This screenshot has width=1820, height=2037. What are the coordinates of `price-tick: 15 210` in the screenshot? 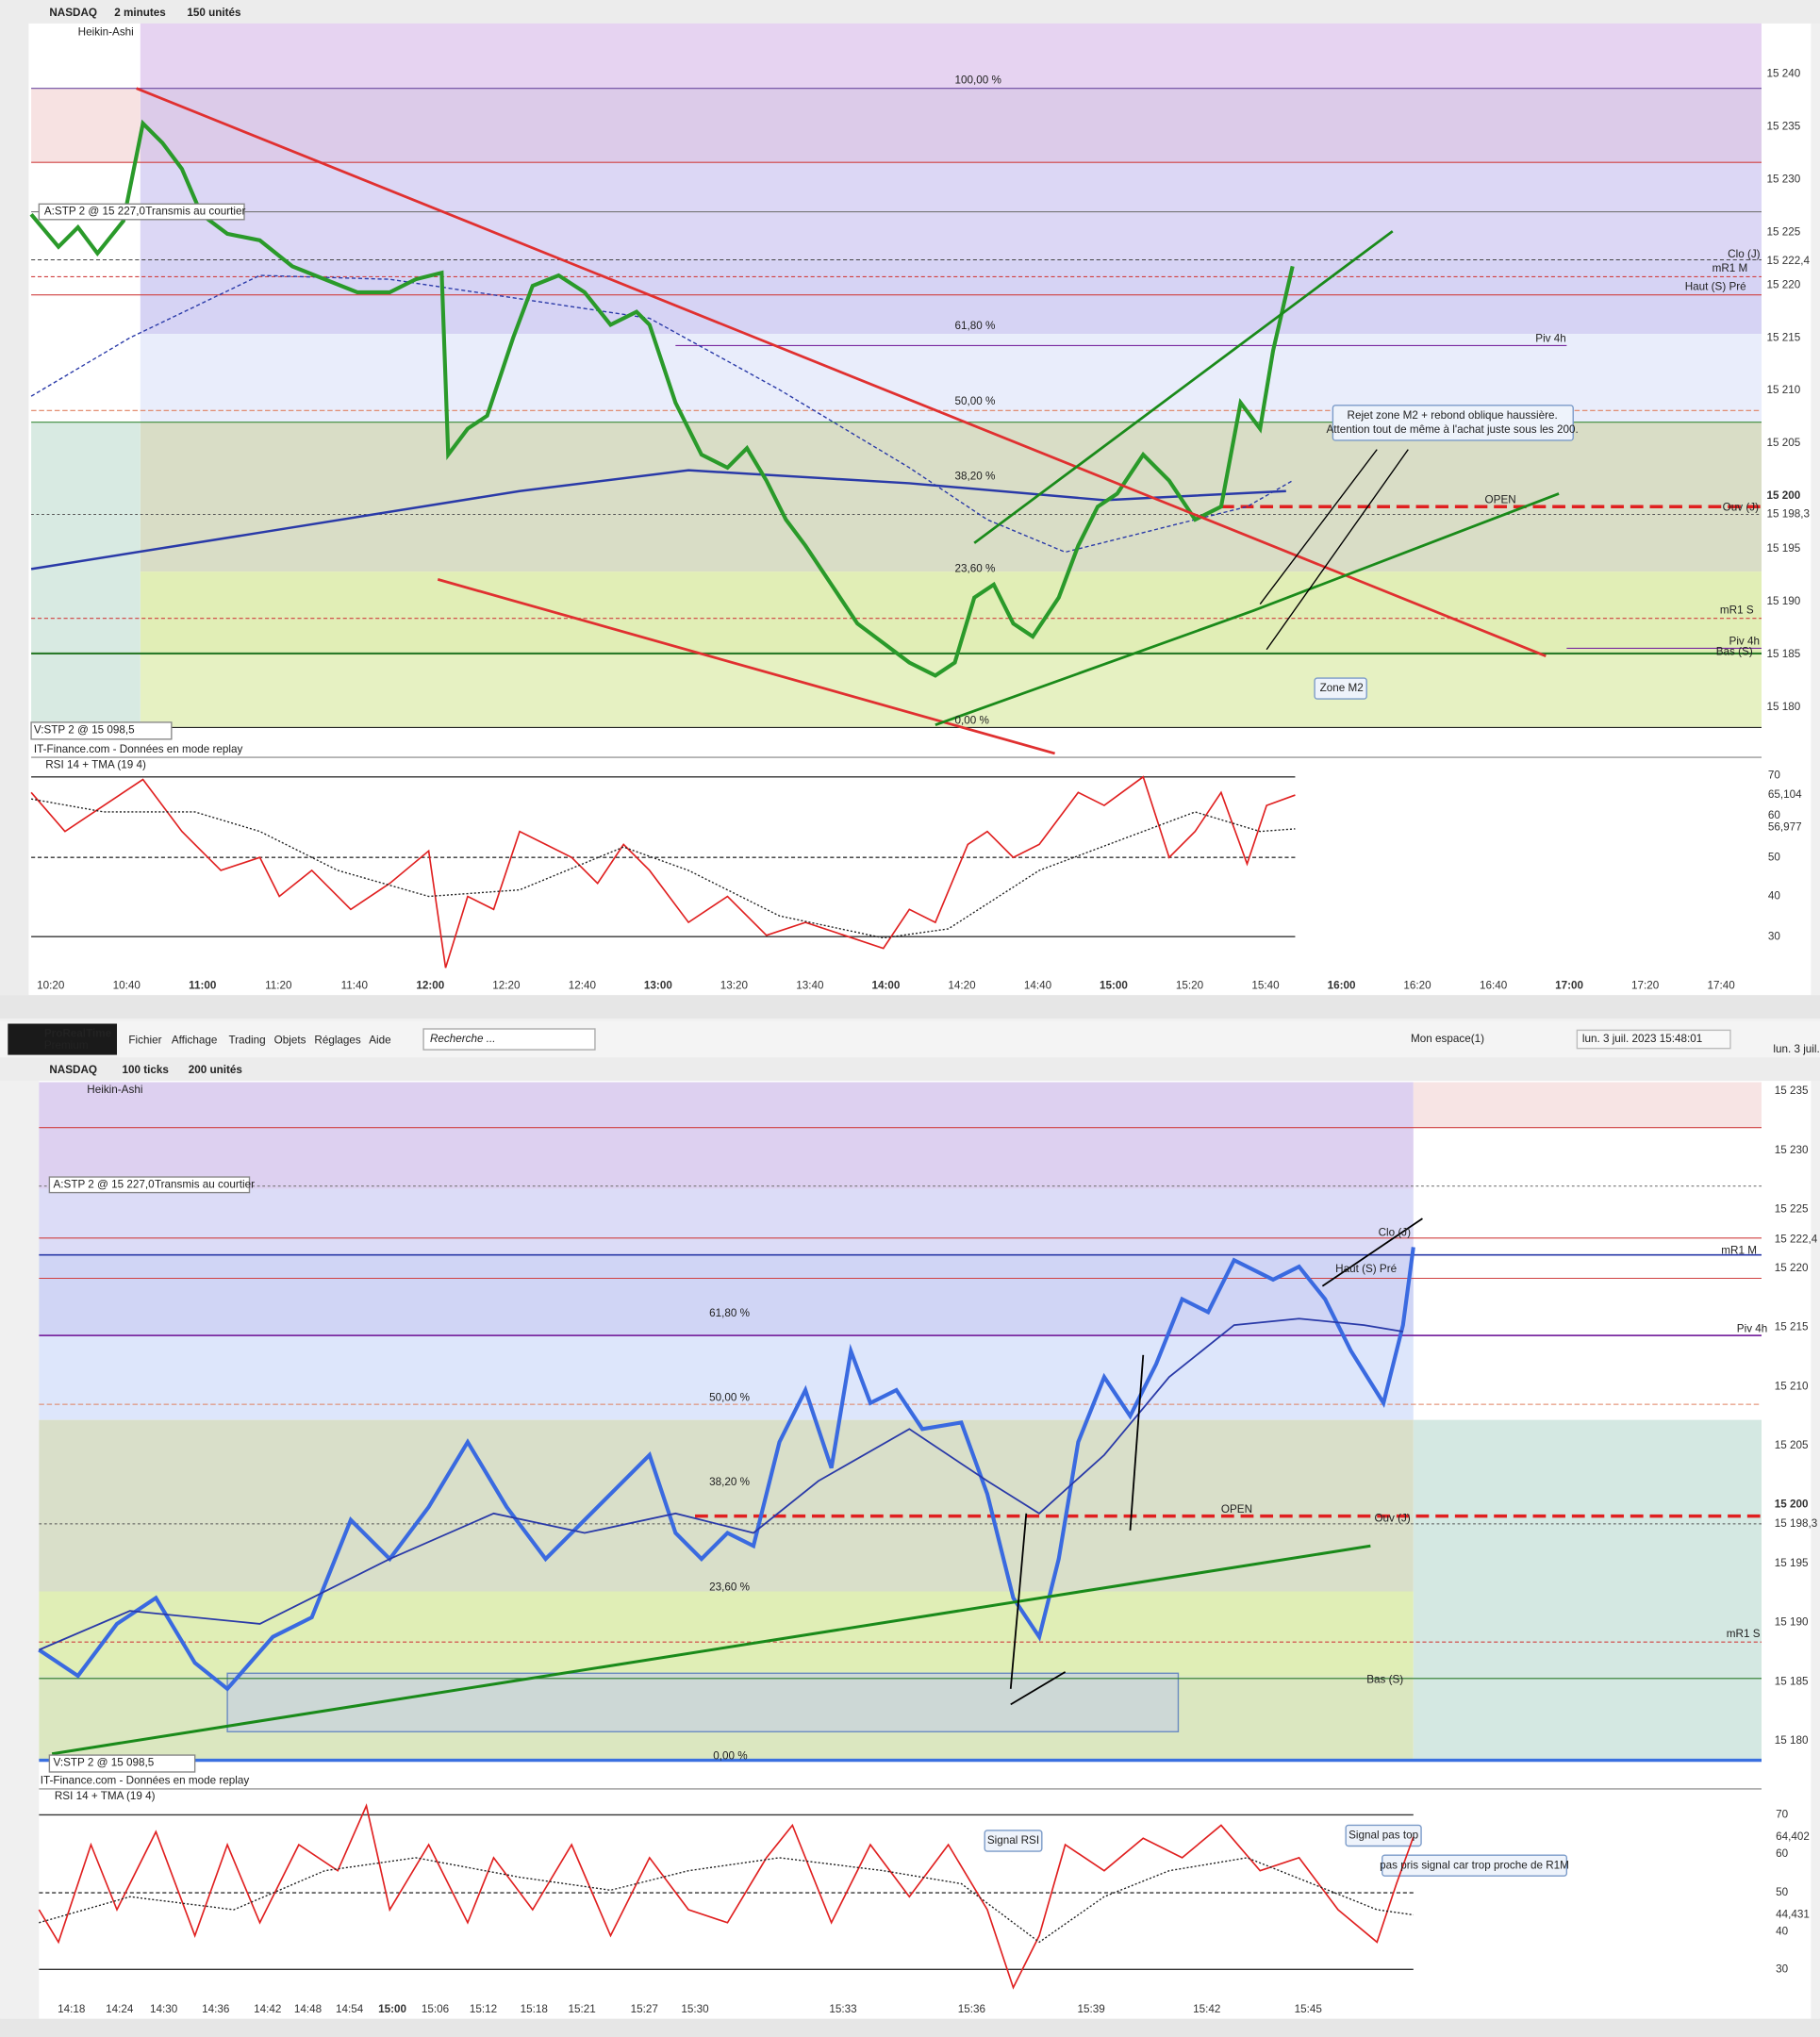 It's located at (1783, 390).